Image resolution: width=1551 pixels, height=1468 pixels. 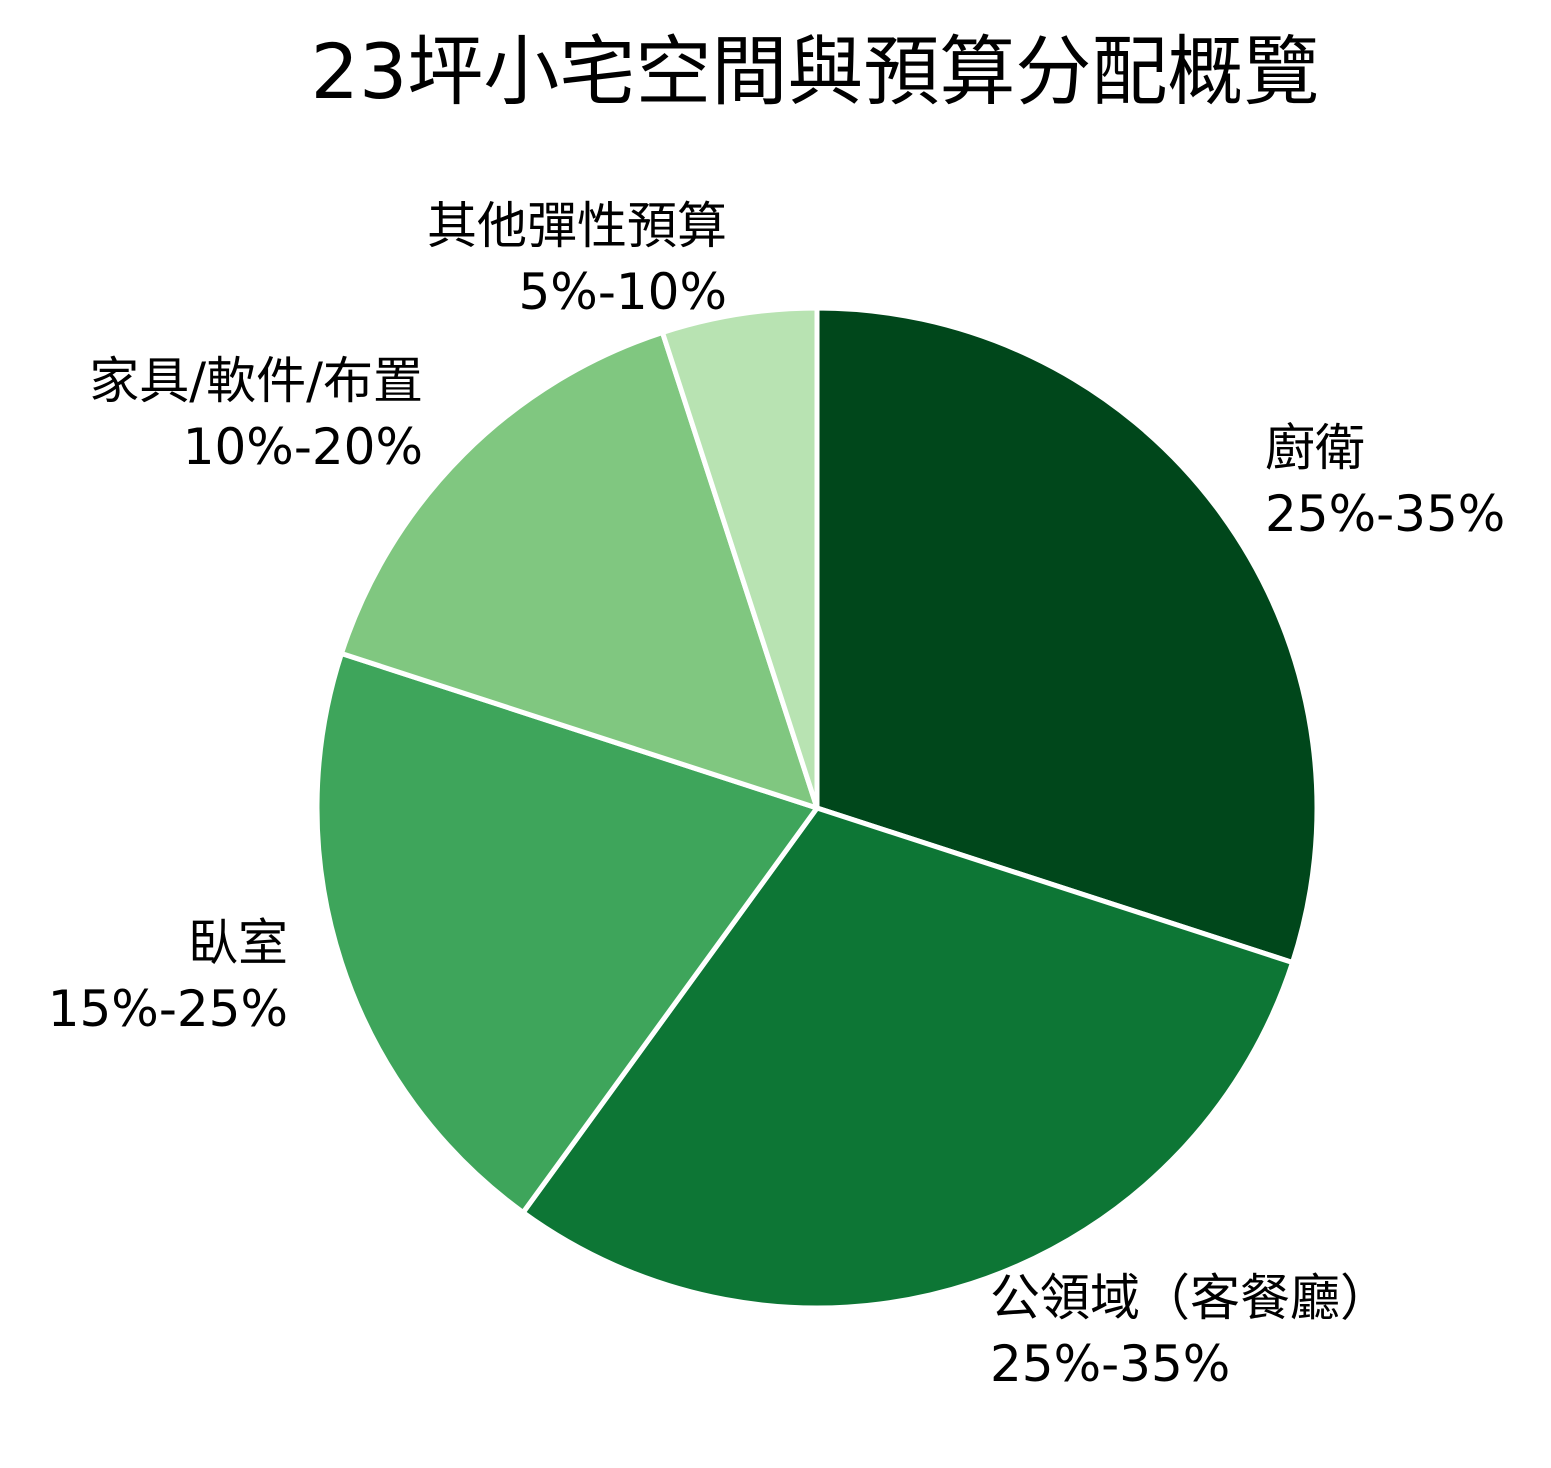 I want to click on slice-label-name-4: 家具/軟件/布置, so click(x=256, y=381).